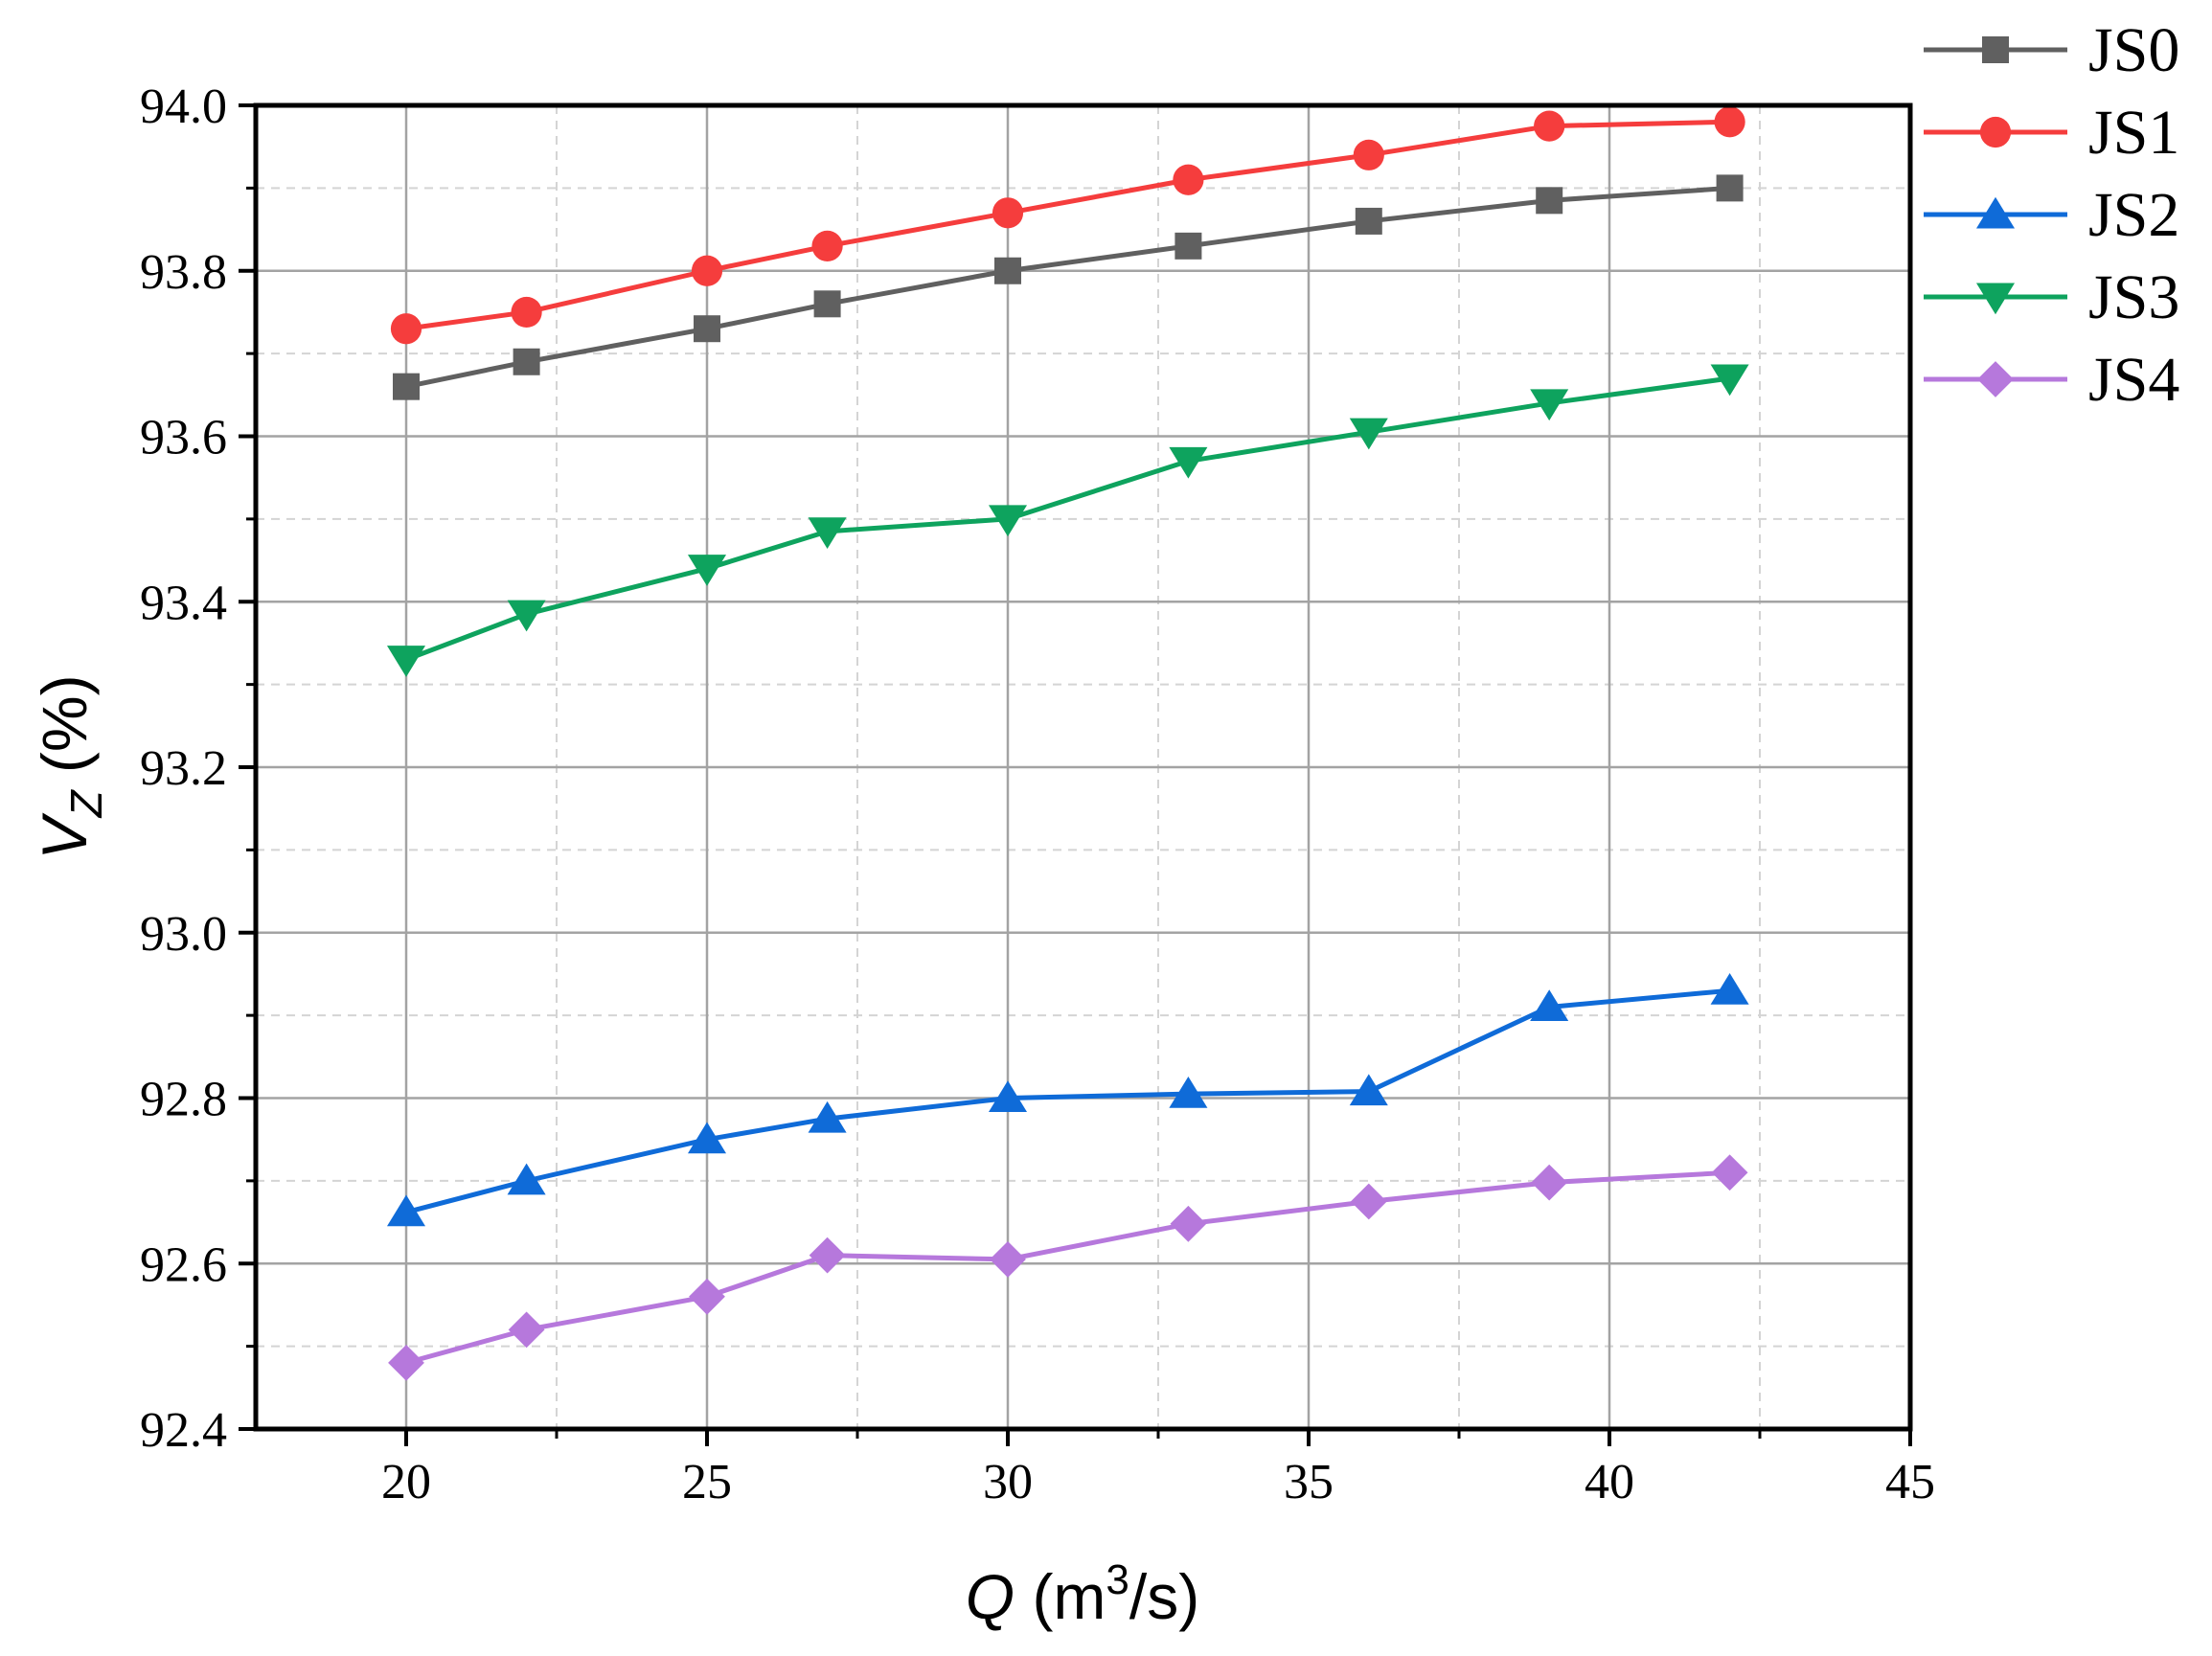 The image size is (2212, 1656). Describe the element at coordinates (2051, 133) in the screenshot. I see `legend-item-js1: JS1` at that location.